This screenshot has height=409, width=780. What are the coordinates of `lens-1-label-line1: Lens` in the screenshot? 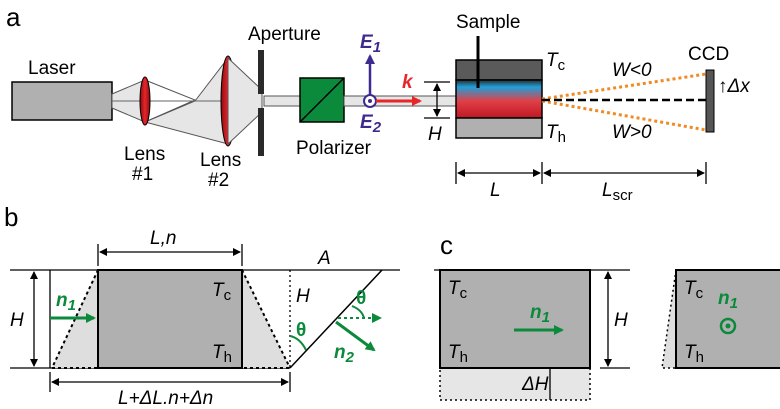 It's located at (144, 154).